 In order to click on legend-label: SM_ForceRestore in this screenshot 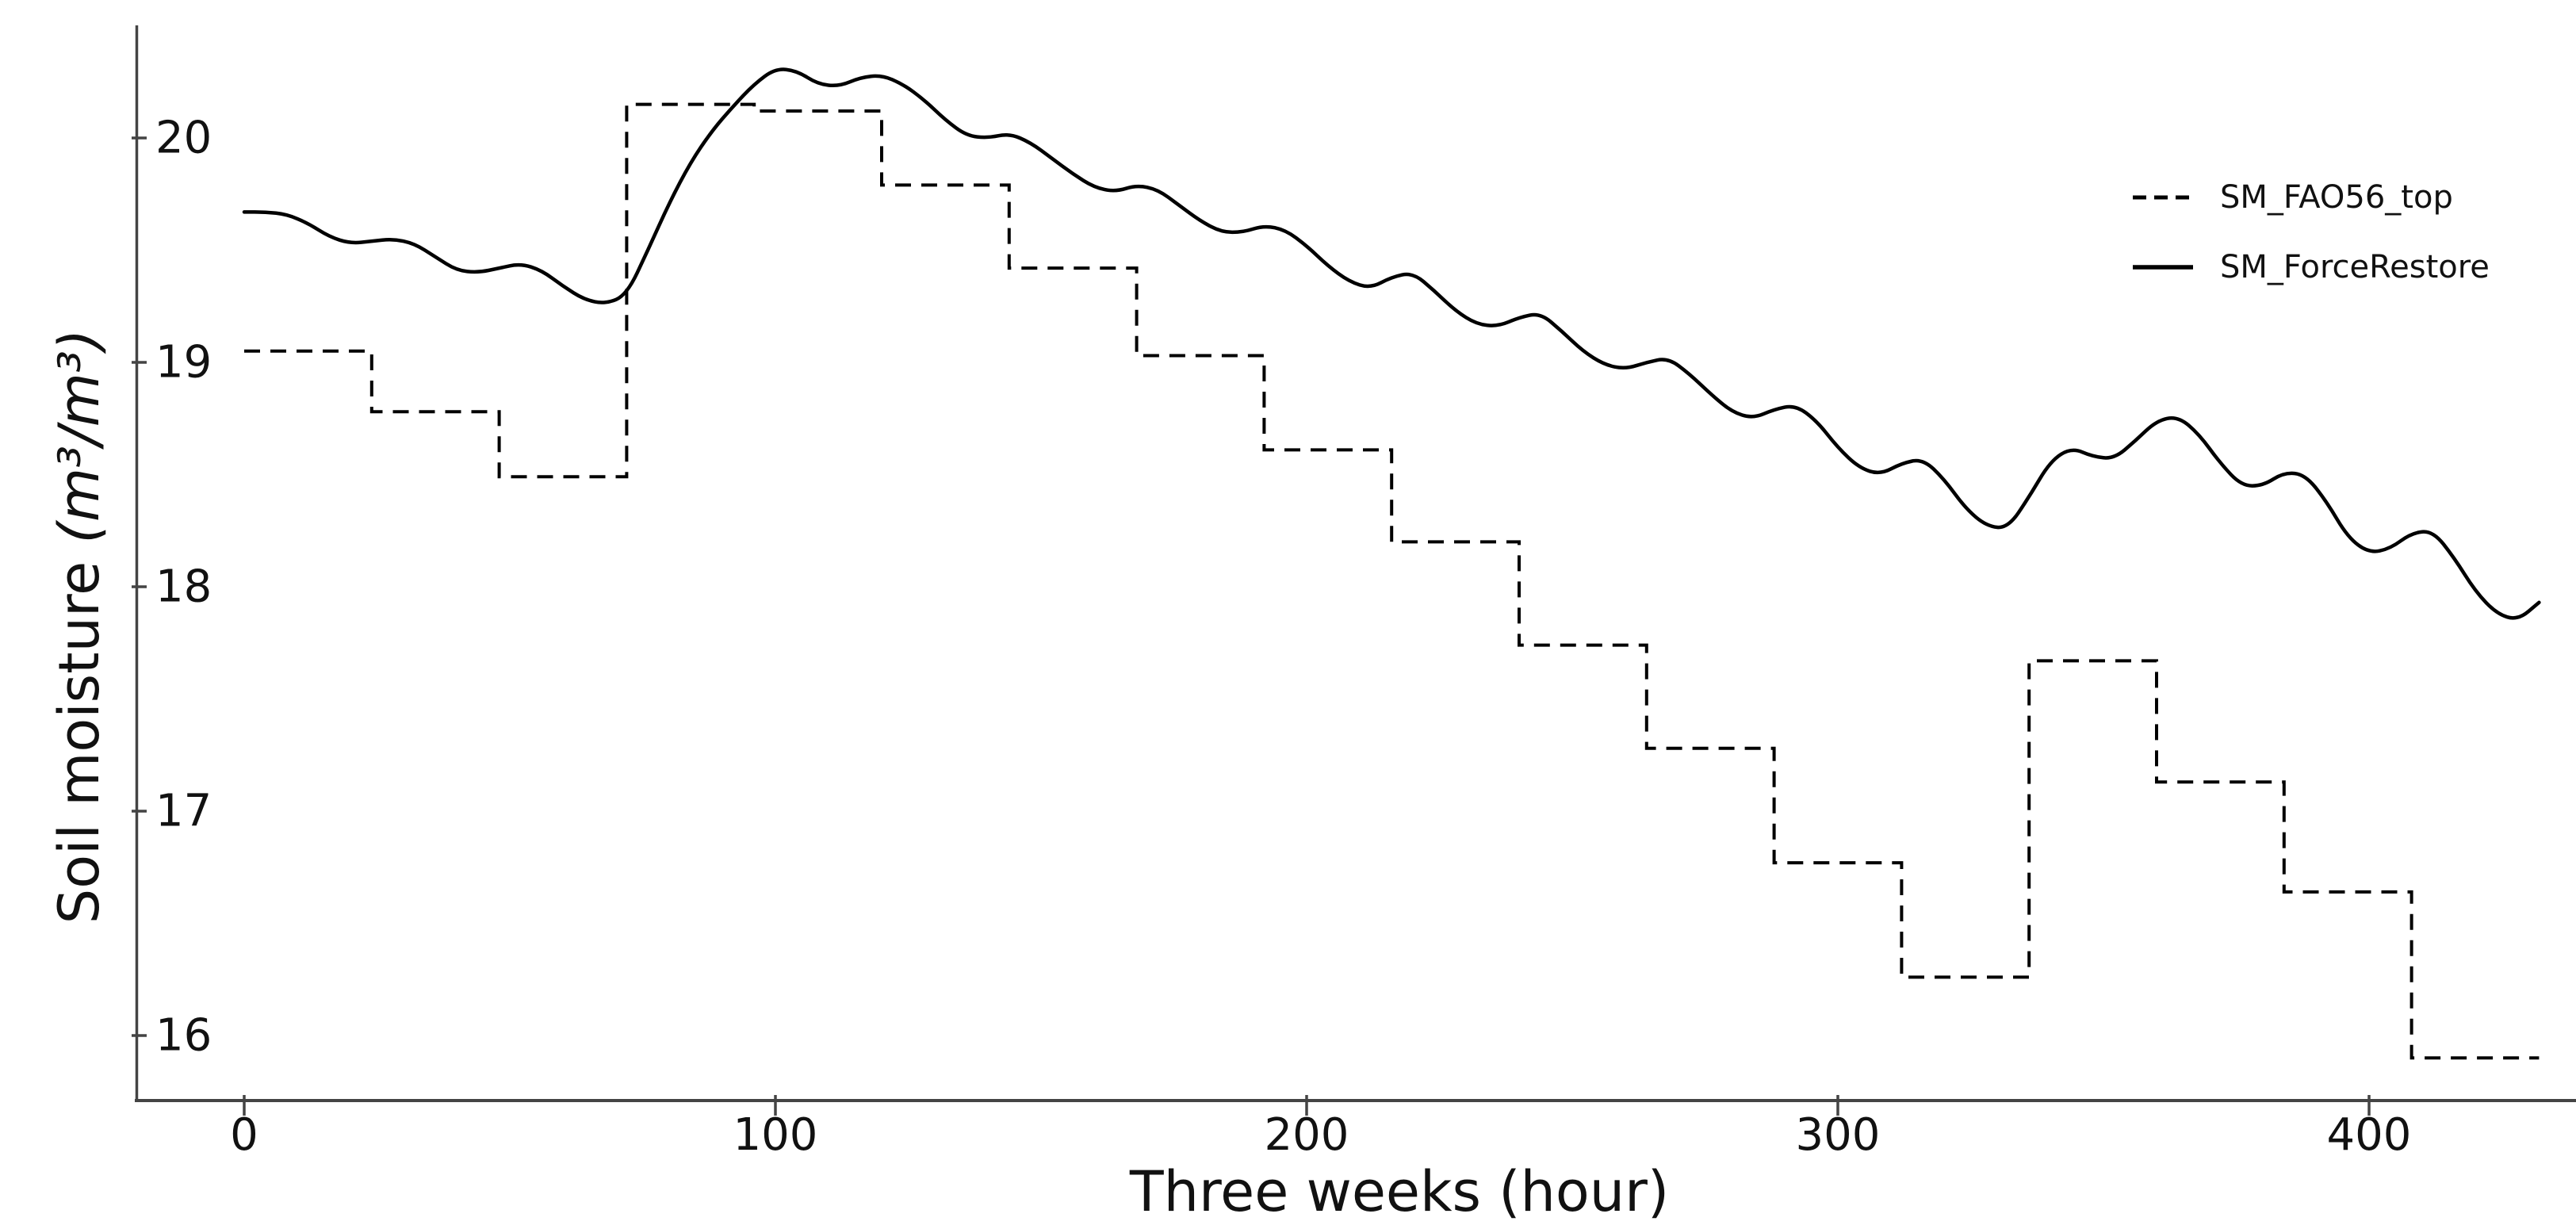, I will do `click(2355, 267)`.